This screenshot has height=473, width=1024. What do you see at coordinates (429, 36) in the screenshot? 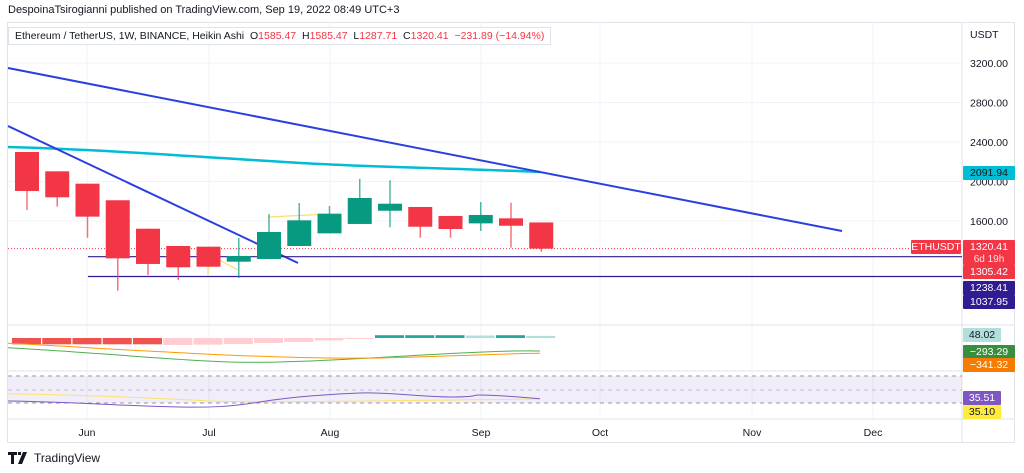
I see `legend-close: 1320.41` at bounding box center [429, 36].